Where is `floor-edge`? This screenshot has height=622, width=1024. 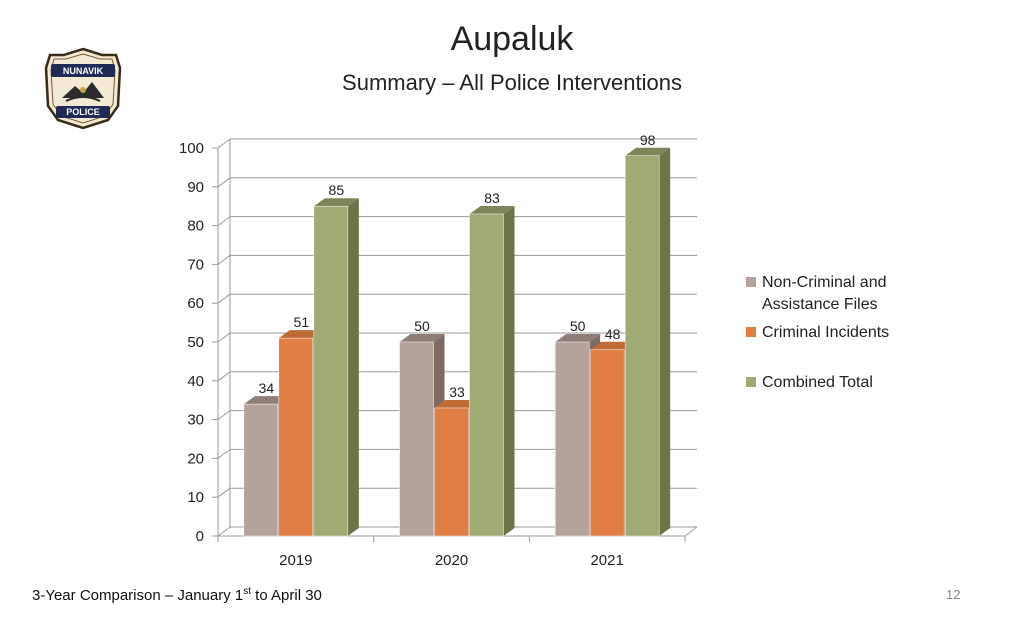 floor-edge is located at coordinates (691, 531).